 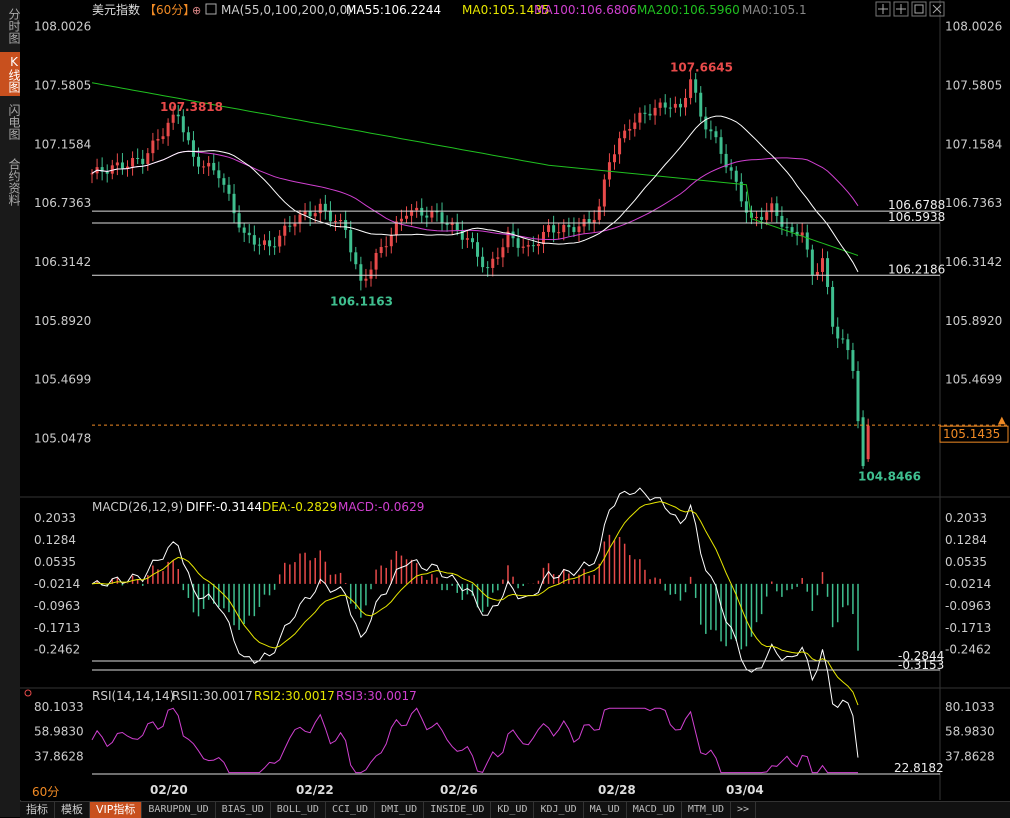 What do you see at coordinates (968, 650) in the screenshot?
I see `macd-y-tick-right: -0.2462` at bounding box center [968, 650].